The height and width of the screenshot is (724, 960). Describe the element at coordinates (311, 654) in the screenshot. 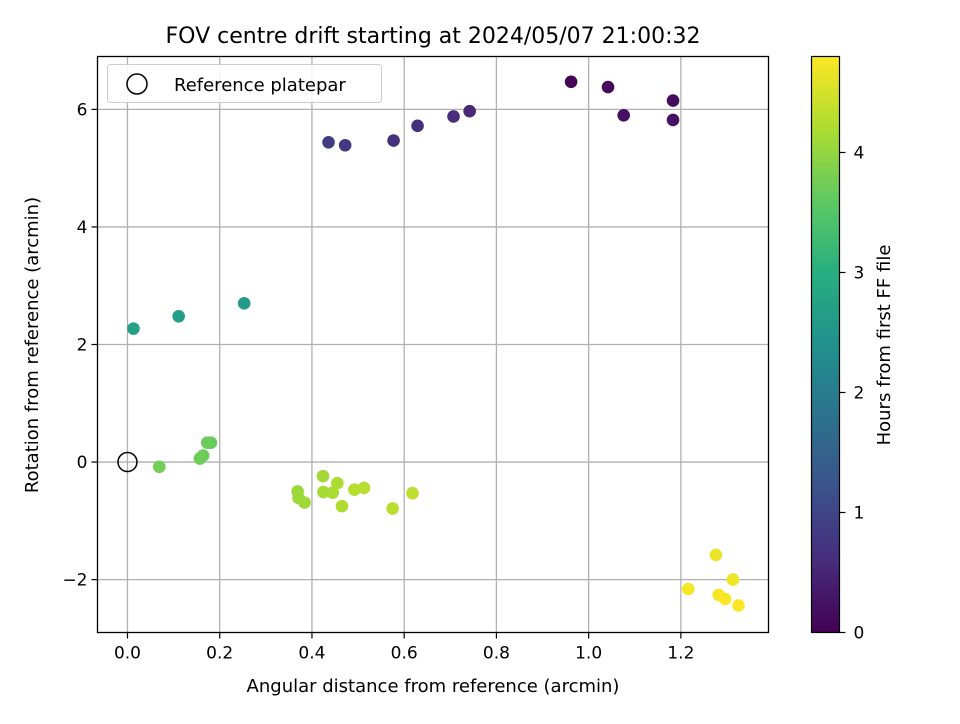

I see `x-tick-label: 0.4` at that location.